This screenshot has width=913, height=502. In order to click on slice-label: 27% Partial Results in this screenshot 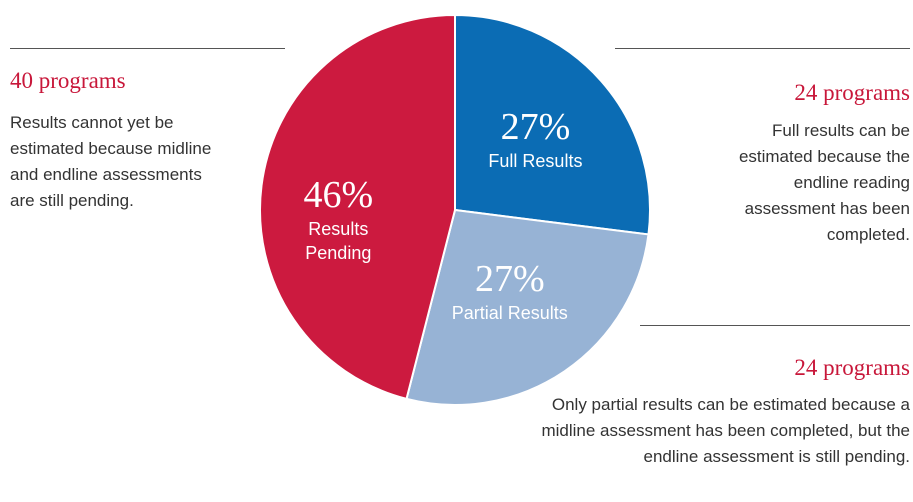, I will do `click(510, 291)`.